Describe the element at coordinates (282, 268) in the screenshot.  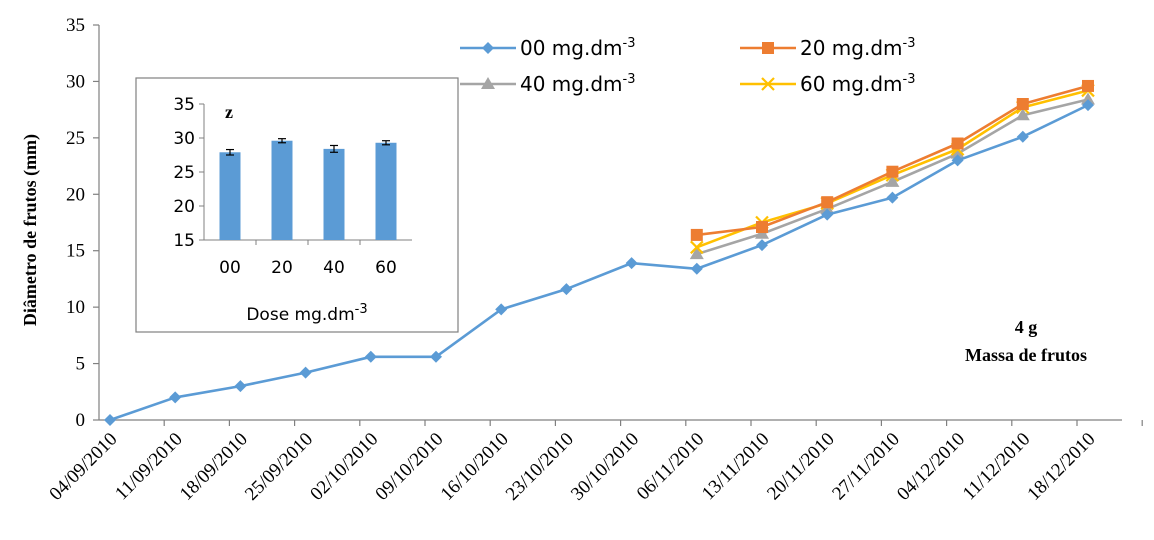
I see `inset-x-tick-label: 20` at that location.